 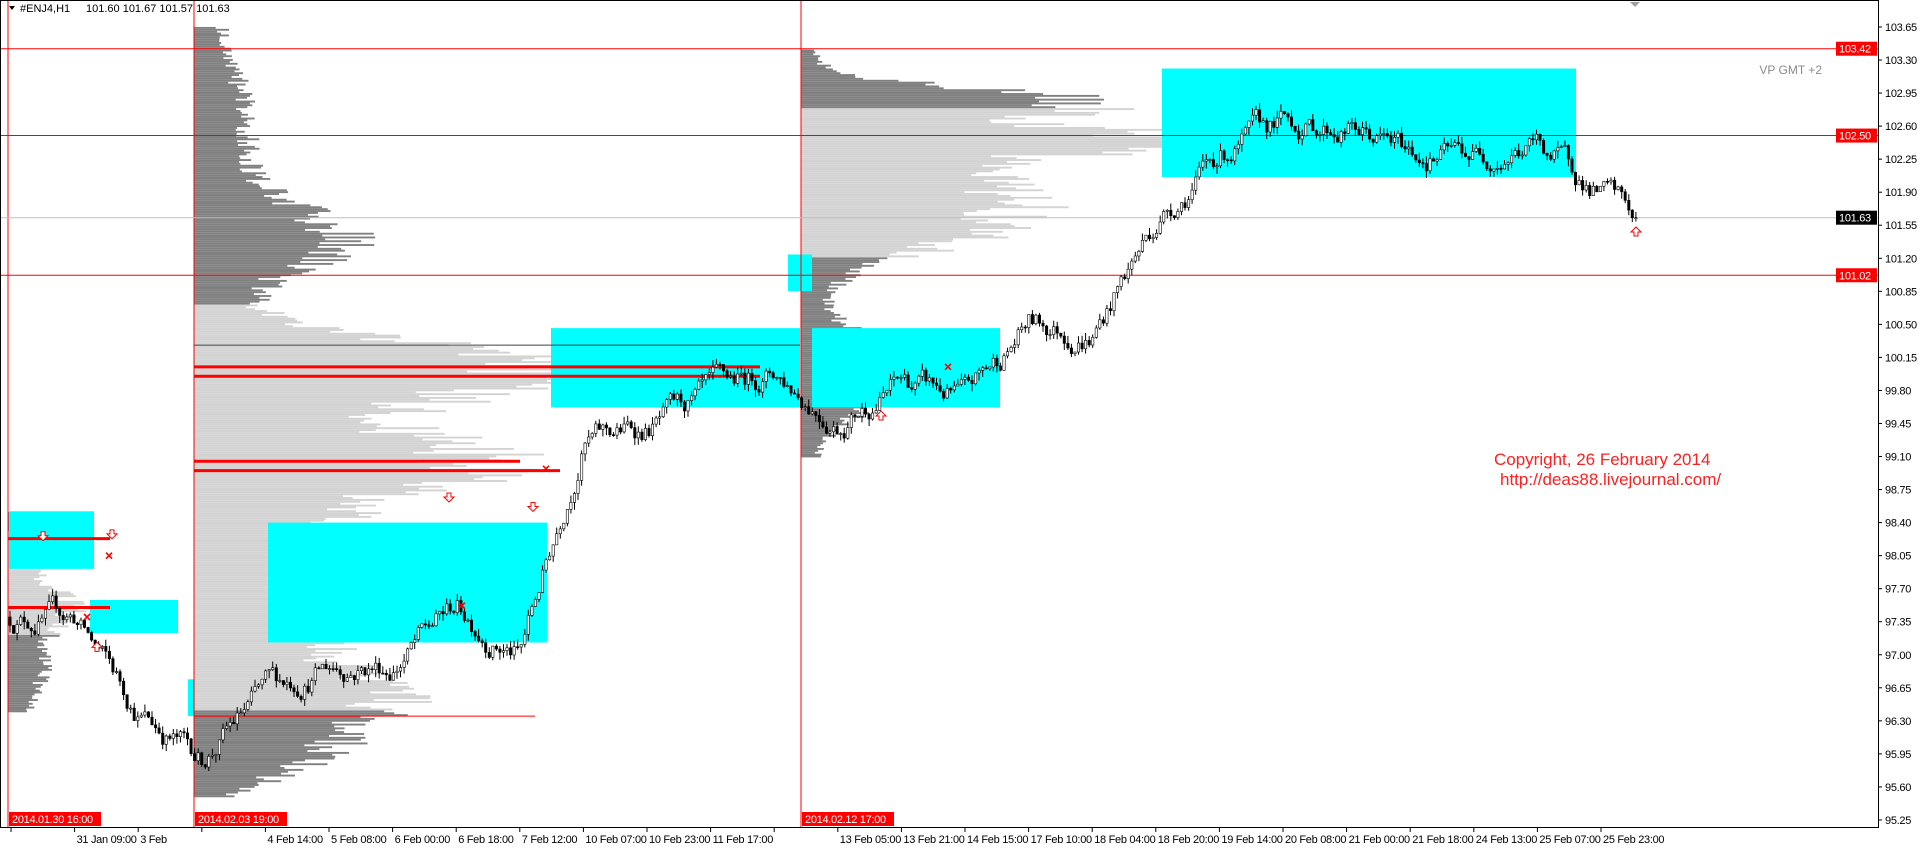 I want to click on level-price-label-bg, so click(x=1856, y=135).